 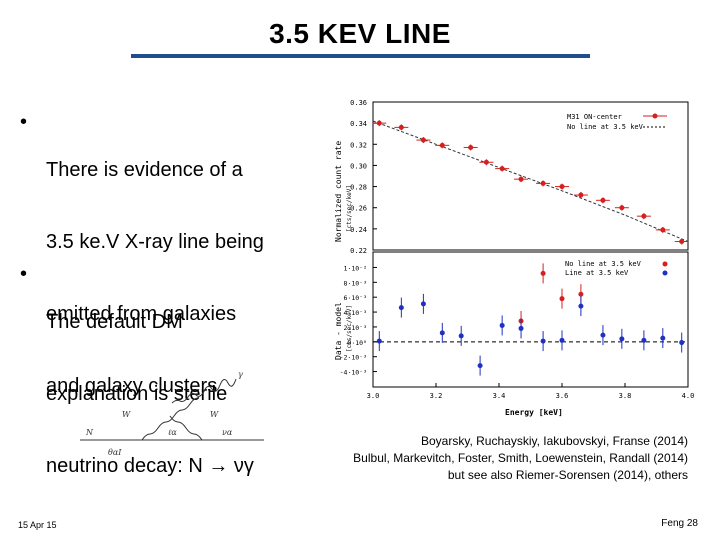 I want to click on model-curve, so click(x=530, y=181).